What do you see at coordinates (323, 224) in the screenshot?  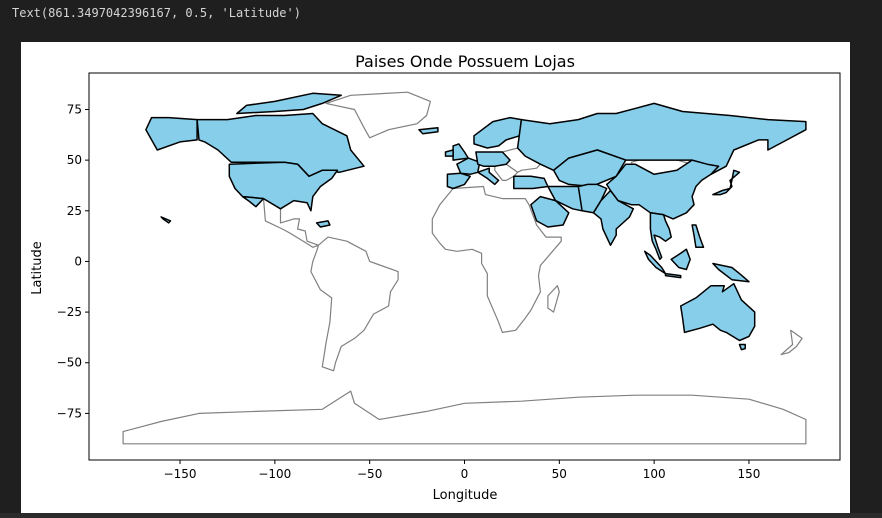 I see `country-caribbean` at bounding box center [323, 224].